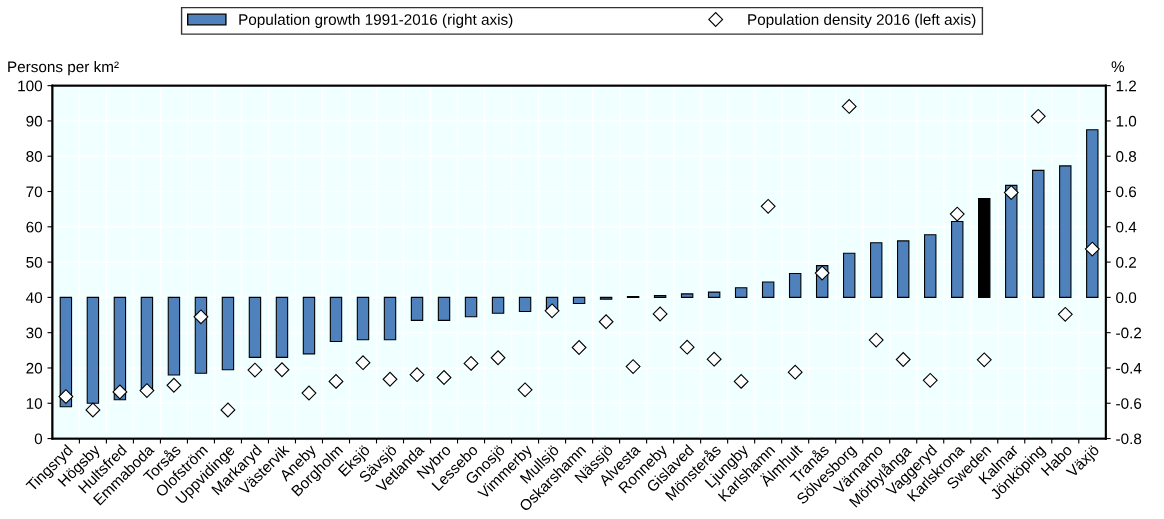 Image resolution: width=1164 pixels, height=519 pixels. Describe the element at coordinates (376, 20) in the screenshot. I see `legend-label: Population growth 1991-2016 (right axis)` at that location.